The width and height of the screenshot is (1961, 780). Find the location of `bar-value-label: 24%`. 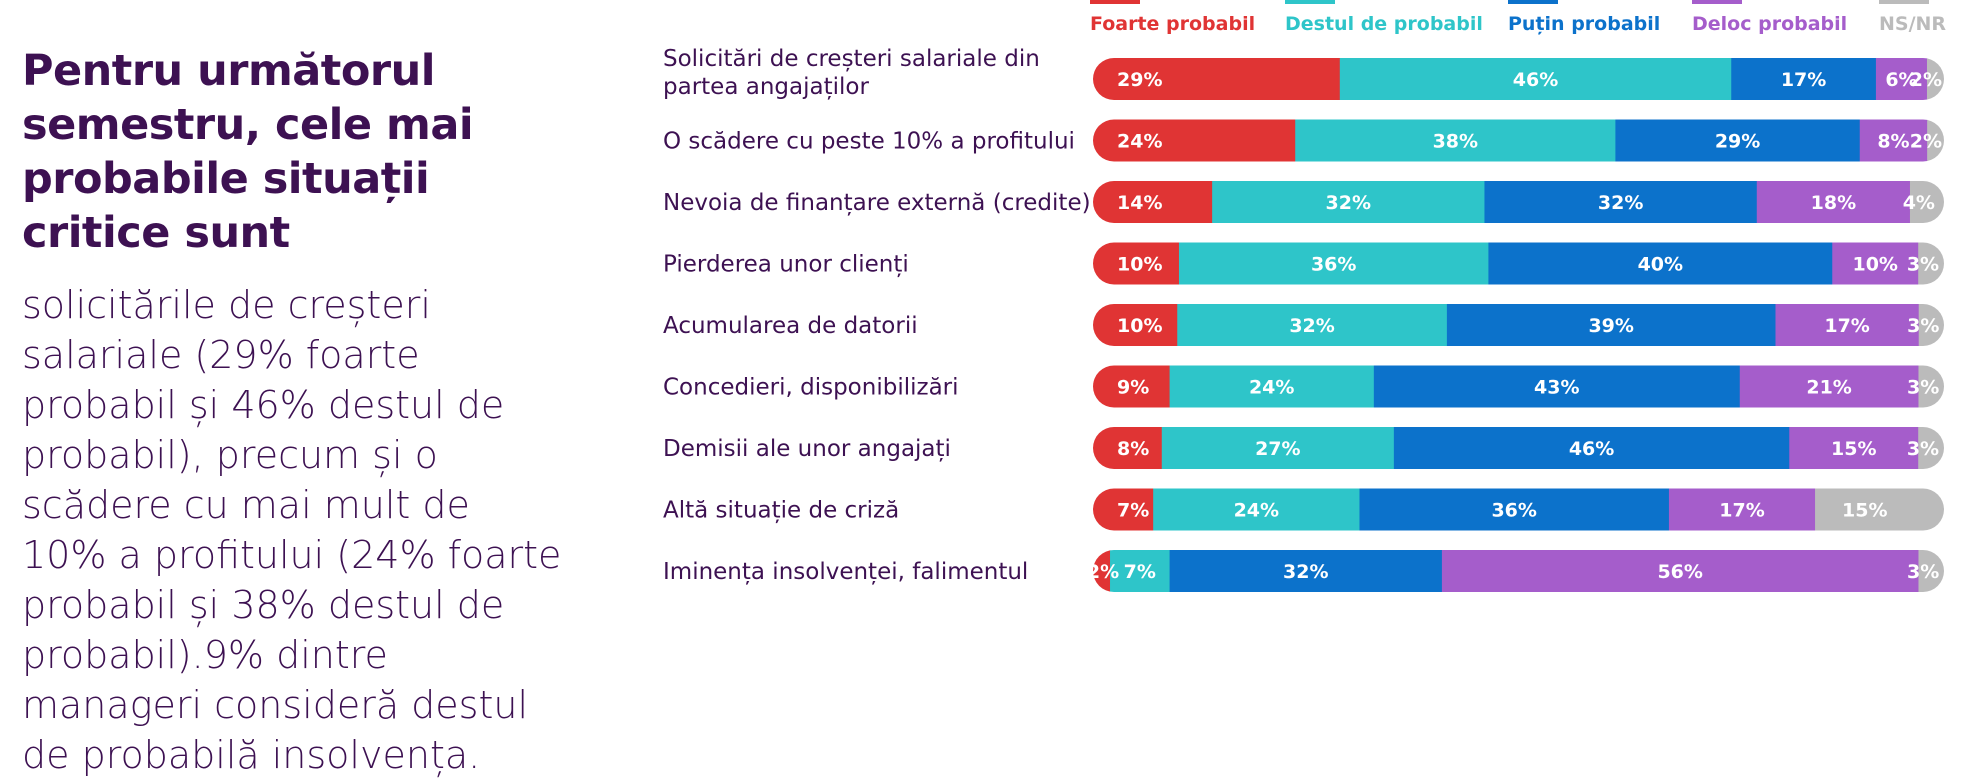

bar-value-label: 24% is located at coordinates (1271, 388).